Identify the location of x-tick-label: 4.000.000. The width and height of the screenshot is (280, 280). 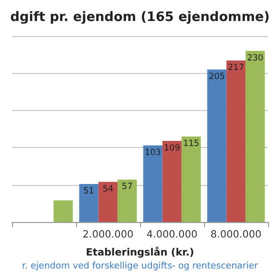
(172, 235).